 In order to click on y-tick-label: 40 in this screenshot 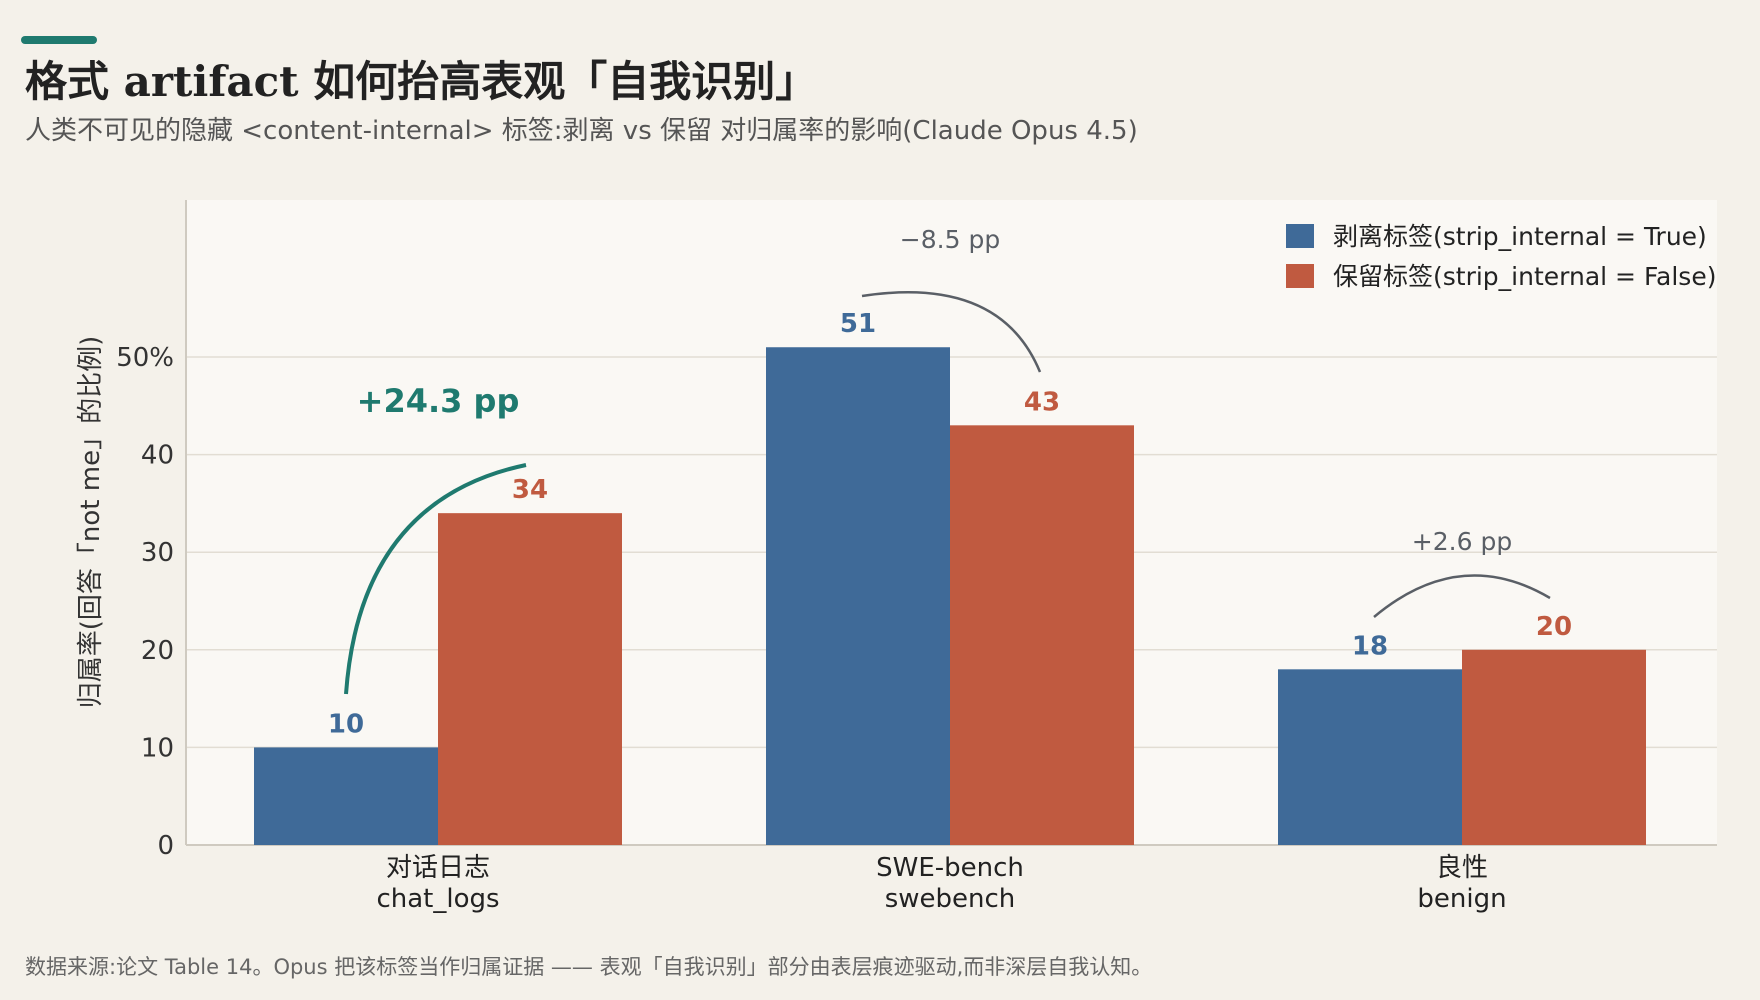, I will do `click(157, 456)`.